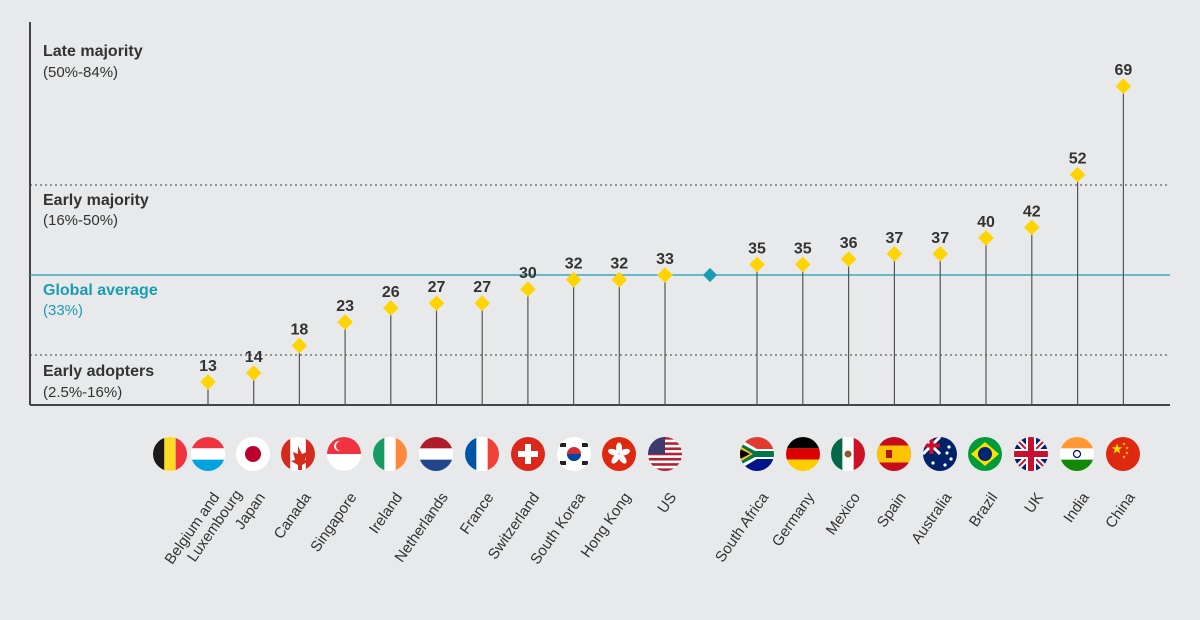 The image size is (1200, 620). I want to click on value-label-south-korea: 32, so click(574, 264).